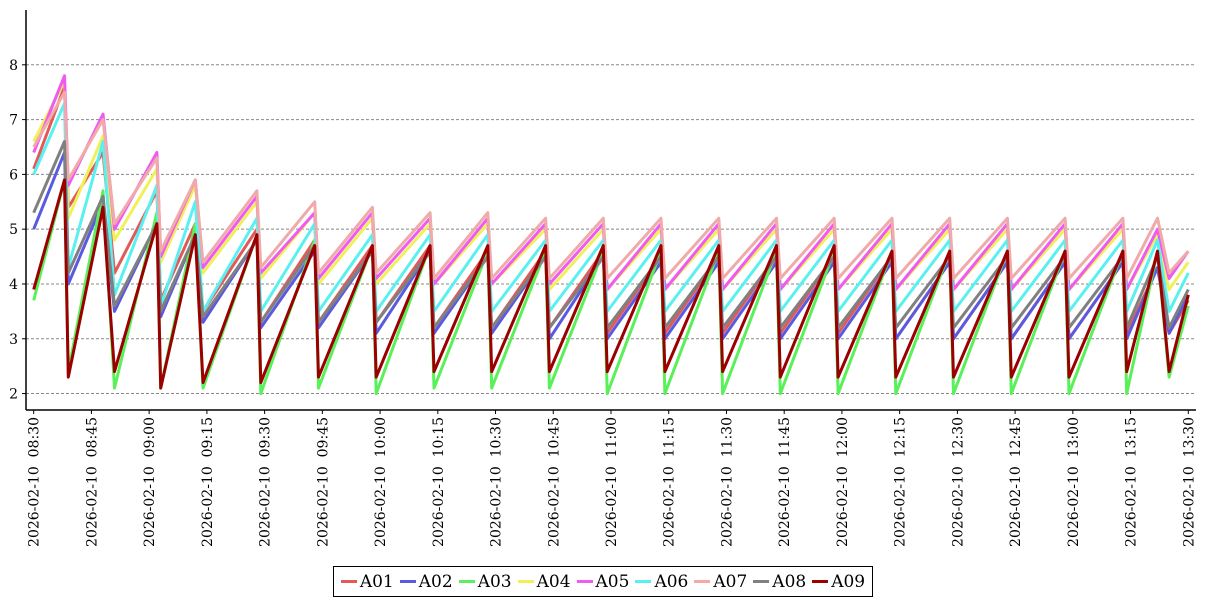 The image size is (1207, 604). What do you see at coordinates (13, 175) in the screenshot?
I see `y-tick-label: 6` at bounding box center [13, 175].